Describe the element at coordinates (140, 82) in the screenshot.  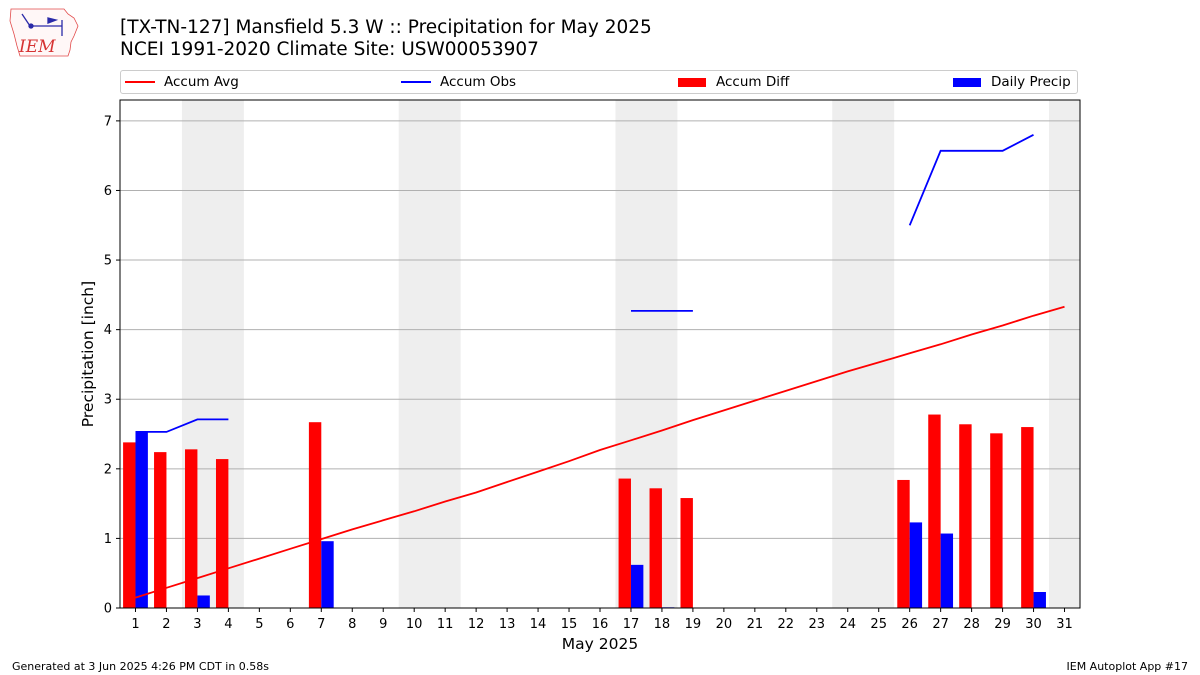
I see `legend-swatch-accum-avg` at that location.